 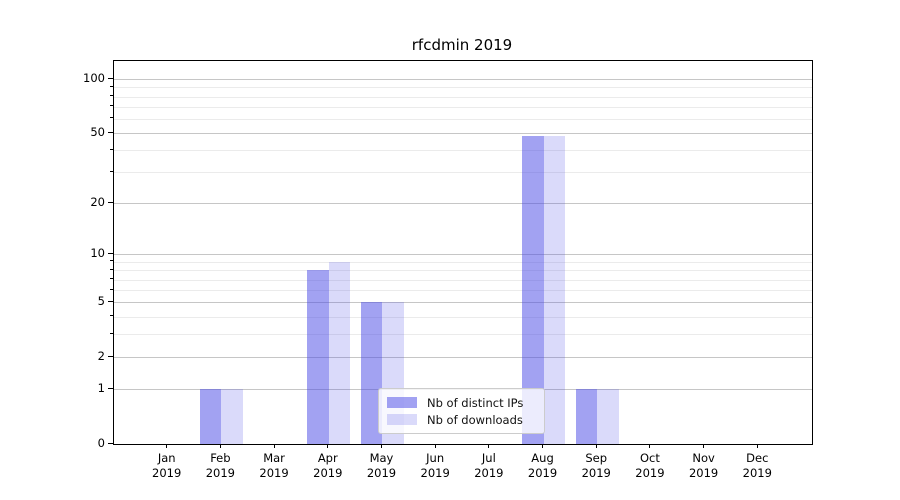 I want to click on x-tick-month: Sep, so click(x=596, y=458).